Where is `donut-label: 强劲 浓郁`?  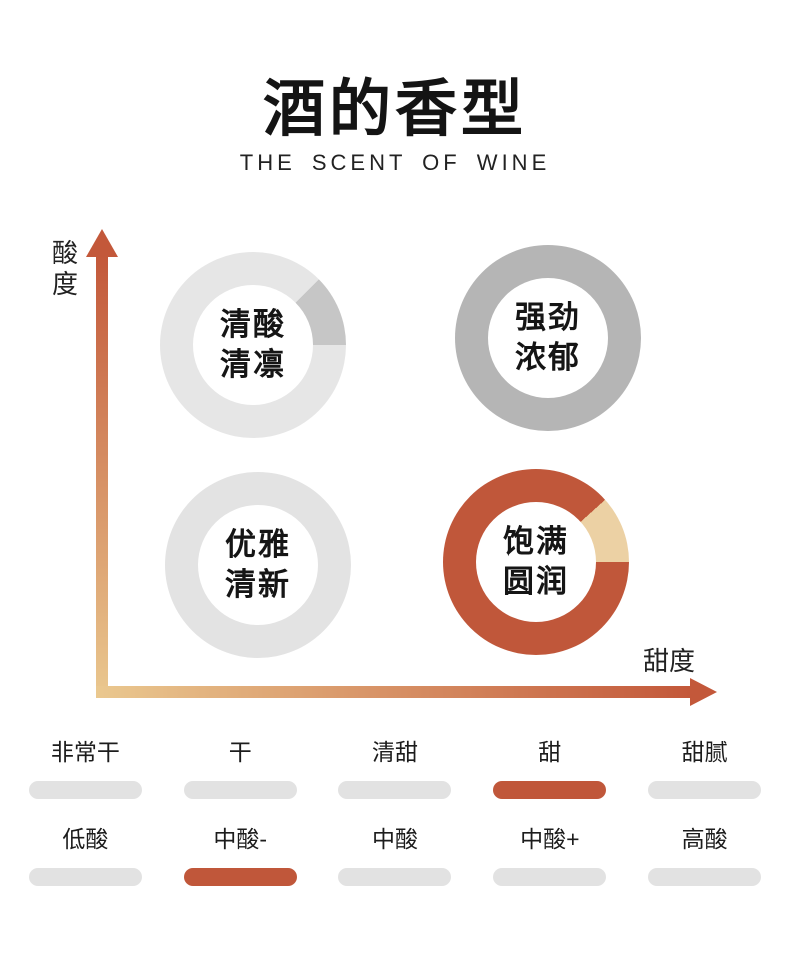
donut-label: 强劲 浓郁 is located at coordinates (548, 337).